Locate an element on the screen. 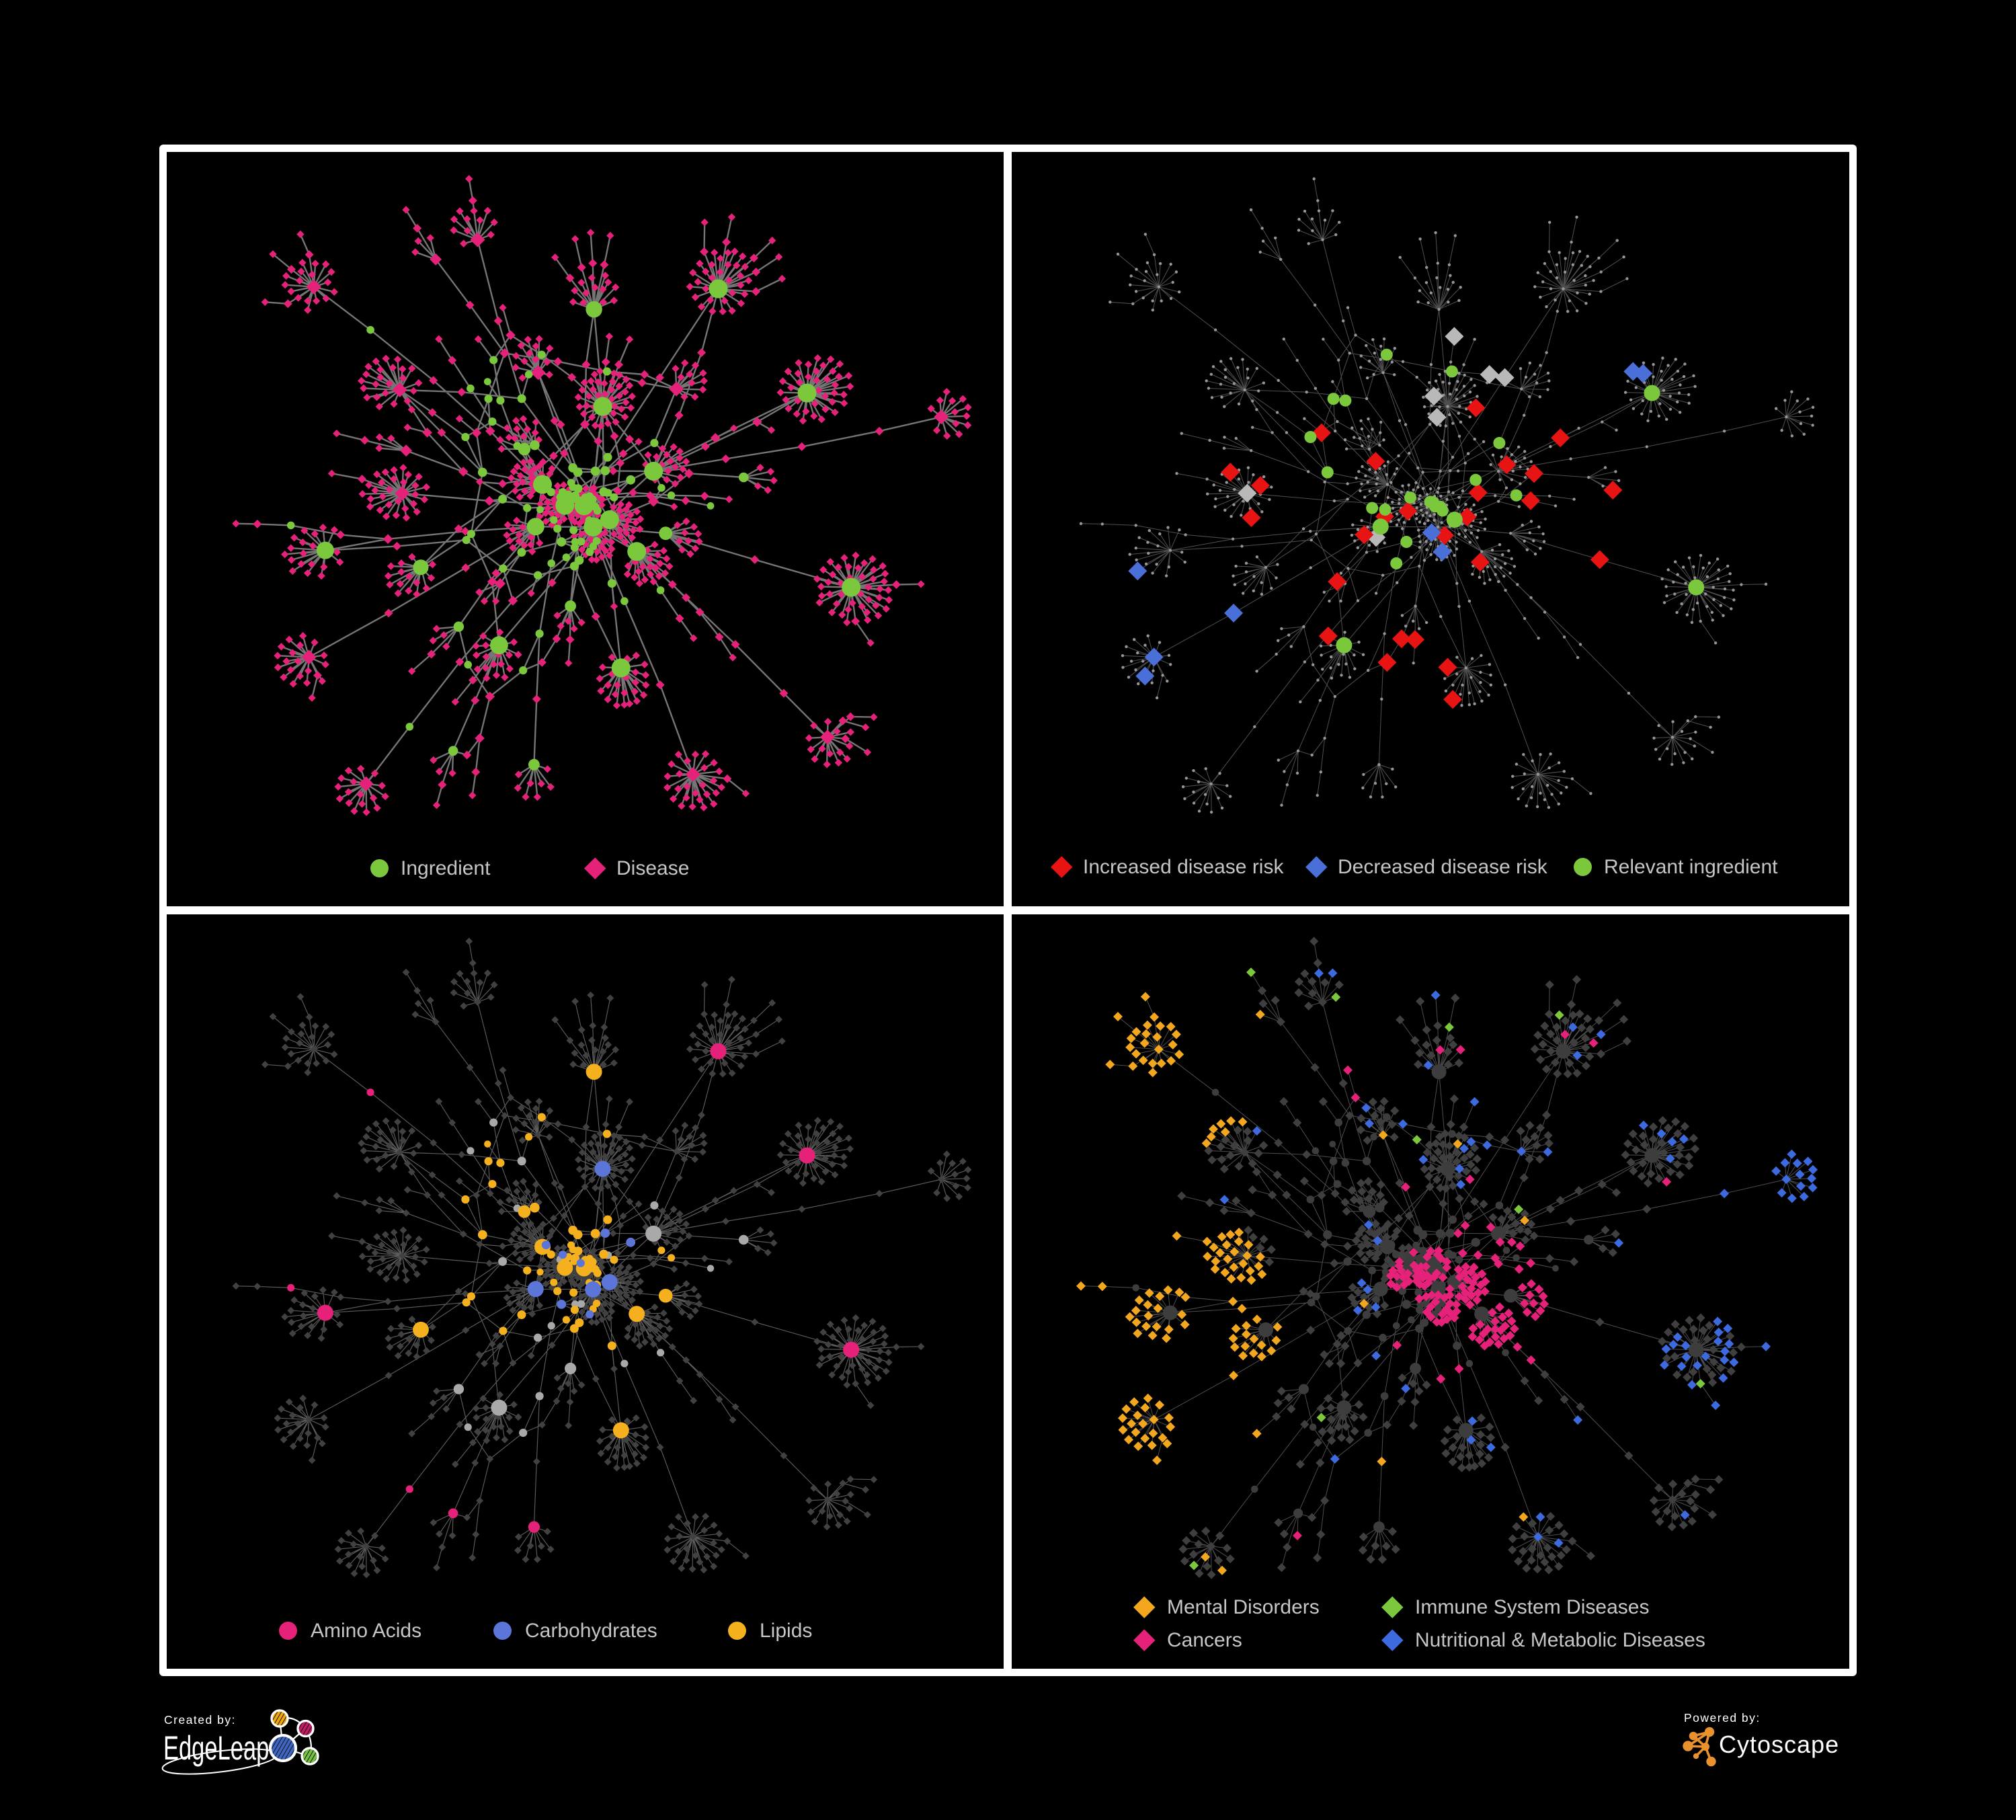  svg-text: Created by: is located at coordinates (200, 1720).